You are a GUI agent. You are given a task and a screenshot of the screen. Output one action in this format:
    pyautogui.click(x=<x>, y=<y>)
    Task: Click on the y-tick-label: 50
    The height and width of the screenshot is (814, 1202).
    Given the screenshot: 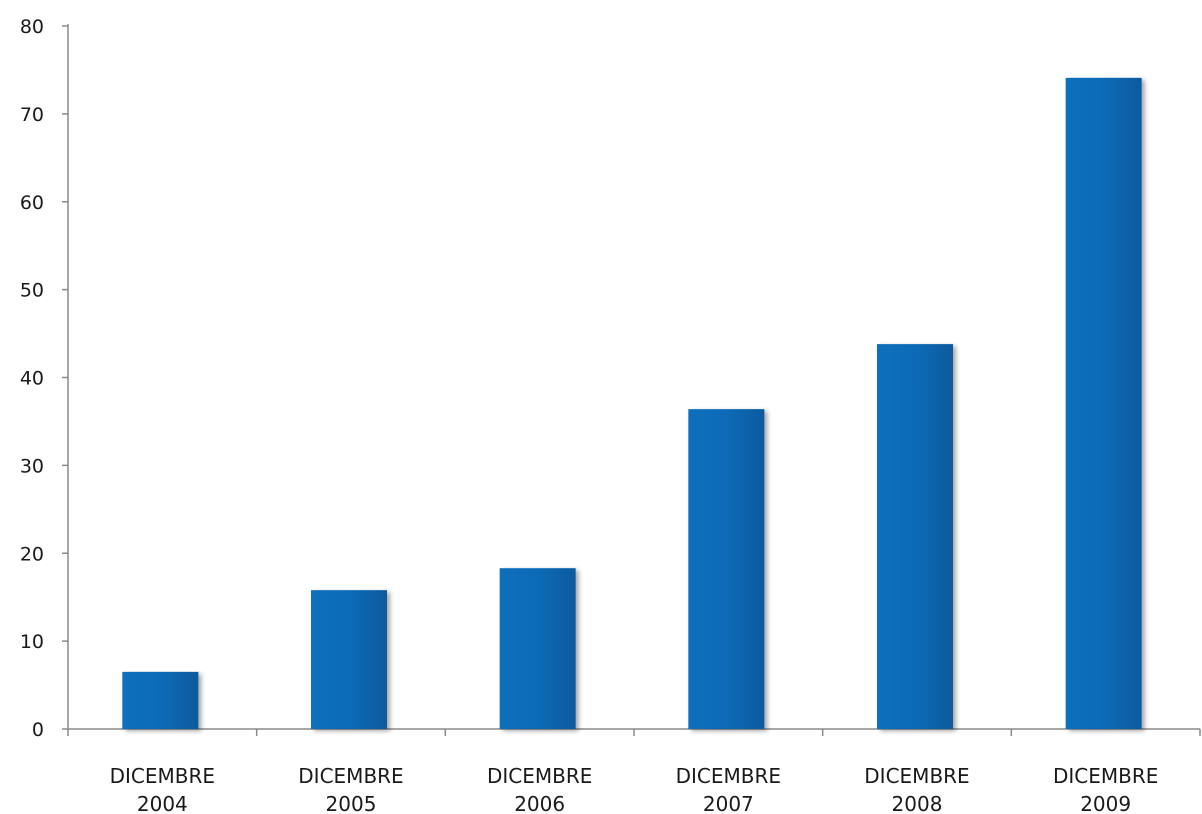 What is the action you would take?
    pyautogui.click(x=32, y=291)
    